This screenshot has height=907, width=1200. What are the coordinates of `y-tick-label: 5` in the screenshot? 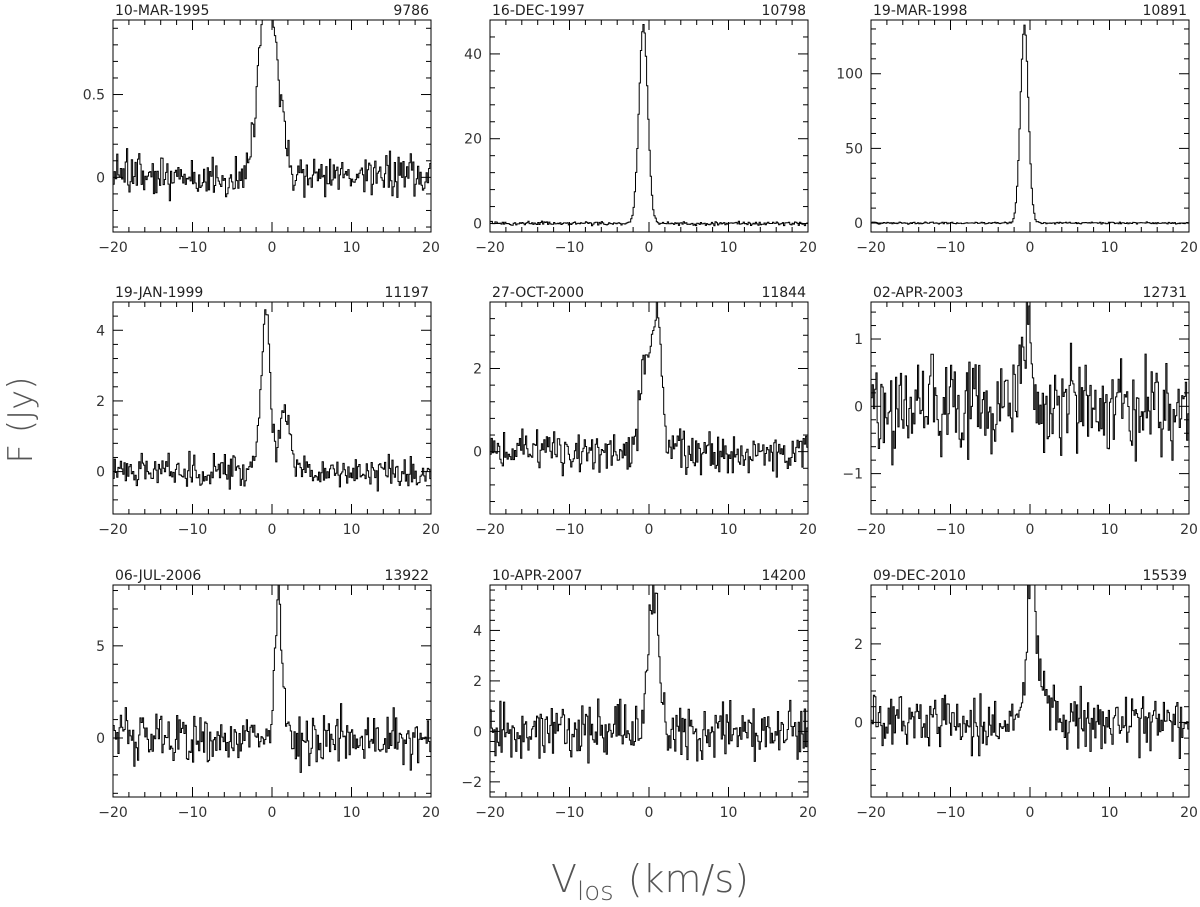 It's located at (100, 647).